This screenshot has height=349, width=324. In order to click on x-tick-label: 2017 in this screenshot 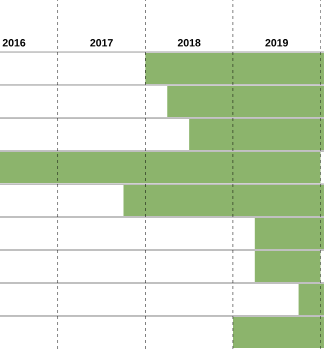, I will do `click(101, 42)`.